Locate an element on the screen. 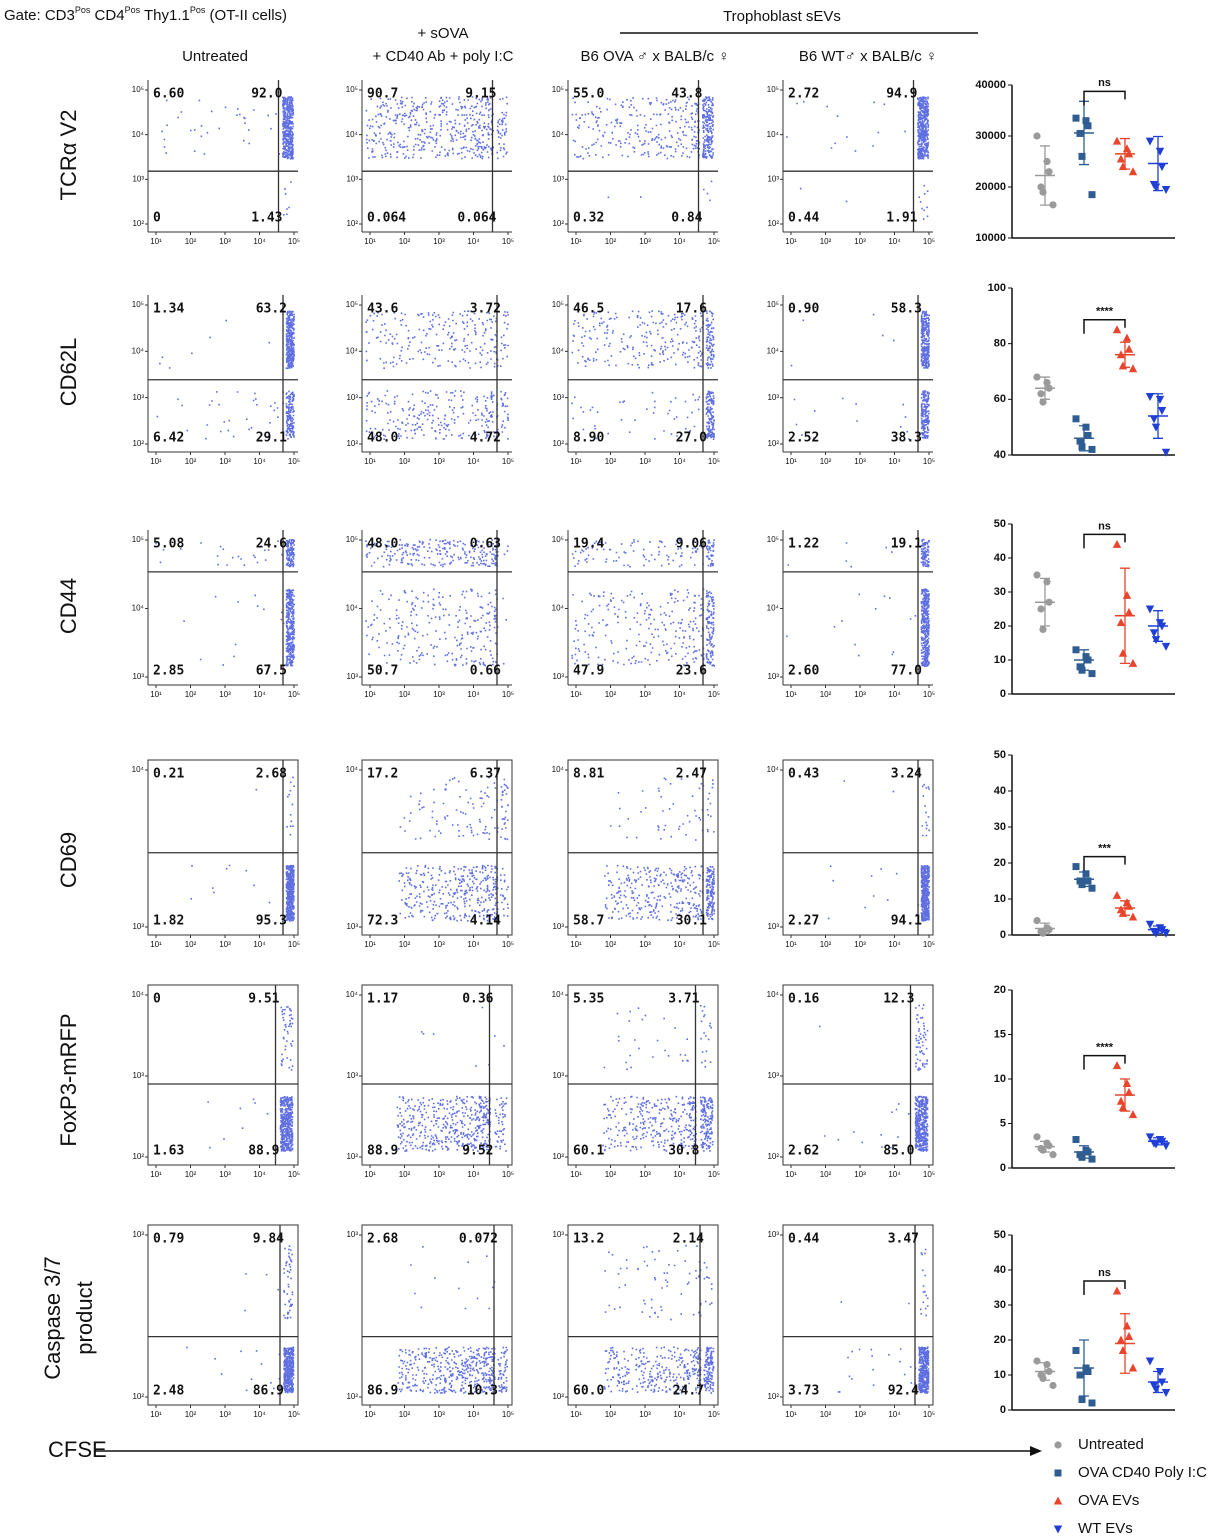  bracket is located at coordinates (1104, 1062).